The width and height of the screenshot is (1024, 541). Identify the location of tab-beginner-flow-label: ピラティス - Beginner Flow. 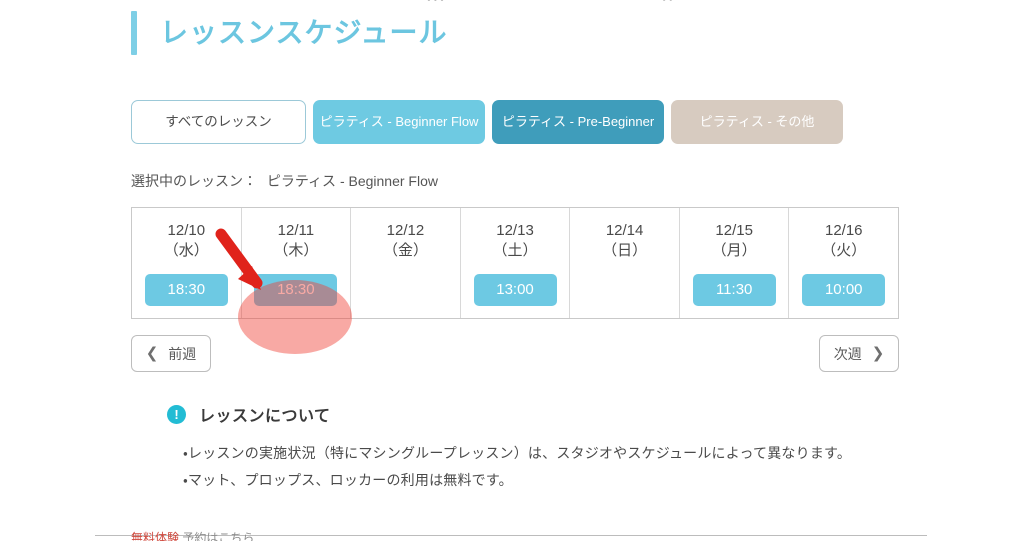
(399, 122).